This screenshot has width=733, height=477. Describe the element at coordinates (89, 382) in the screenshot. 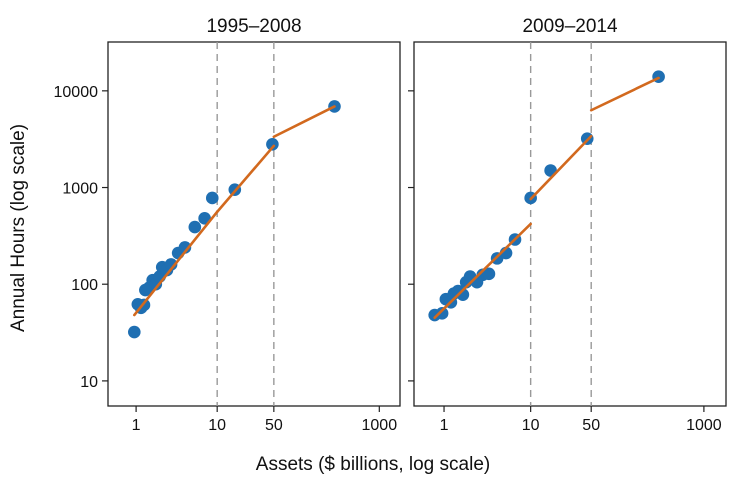

I see `y-tick-label: 10` at that location.